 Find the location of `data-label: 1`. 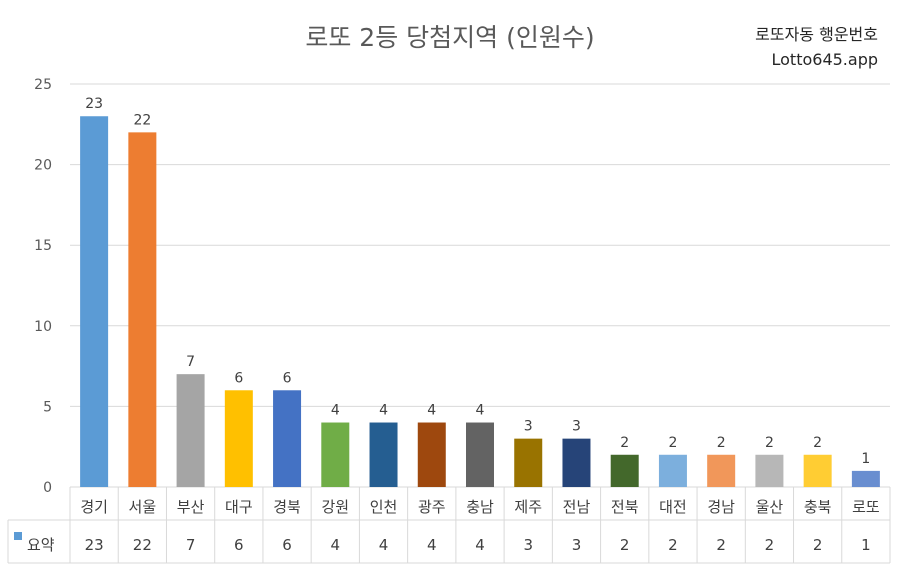

data-label: 1 is located at coordinates (865, 459).